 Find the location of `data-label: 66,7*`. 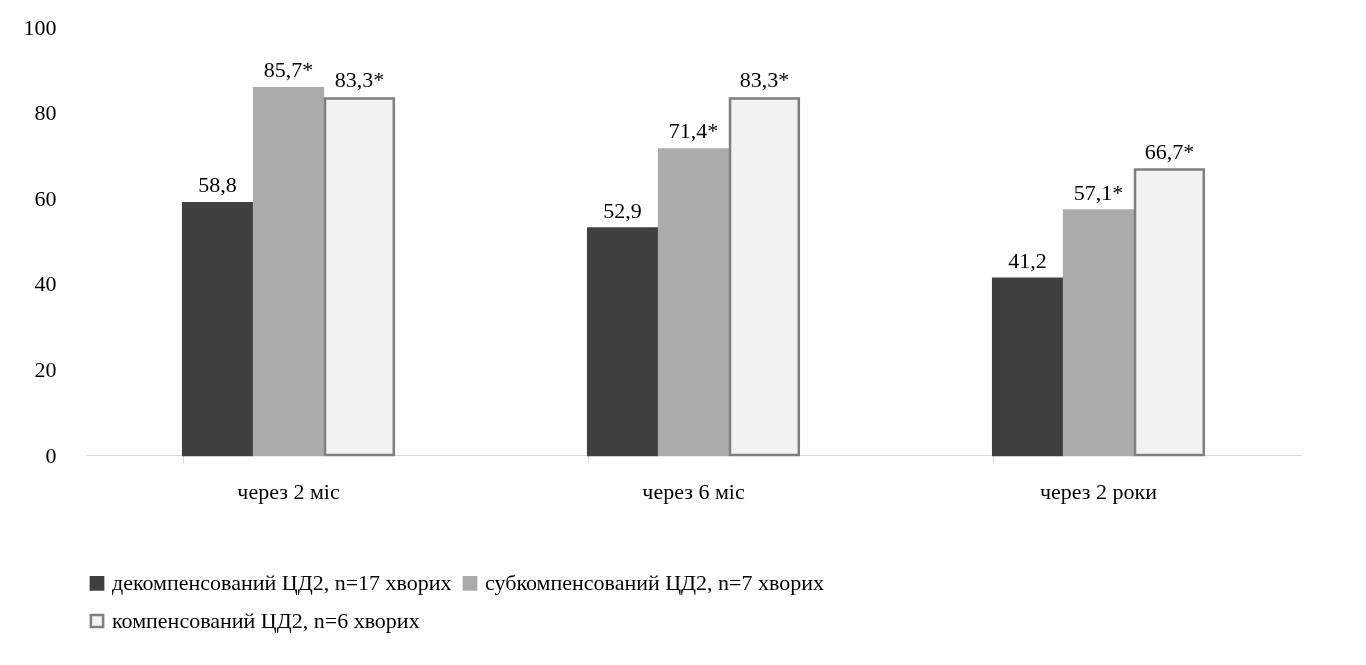

data-label: 66,7* is located at coordinates (1169, 151).